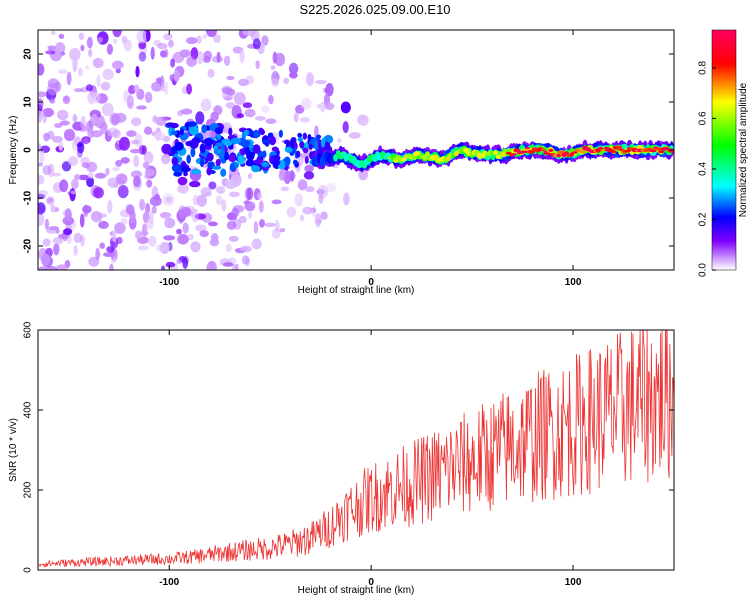 This screenshot has height=600, width=750. Describe the element at coordinates (573, 582) in the screenshot. I see `x-tick-label: 100` at that location.